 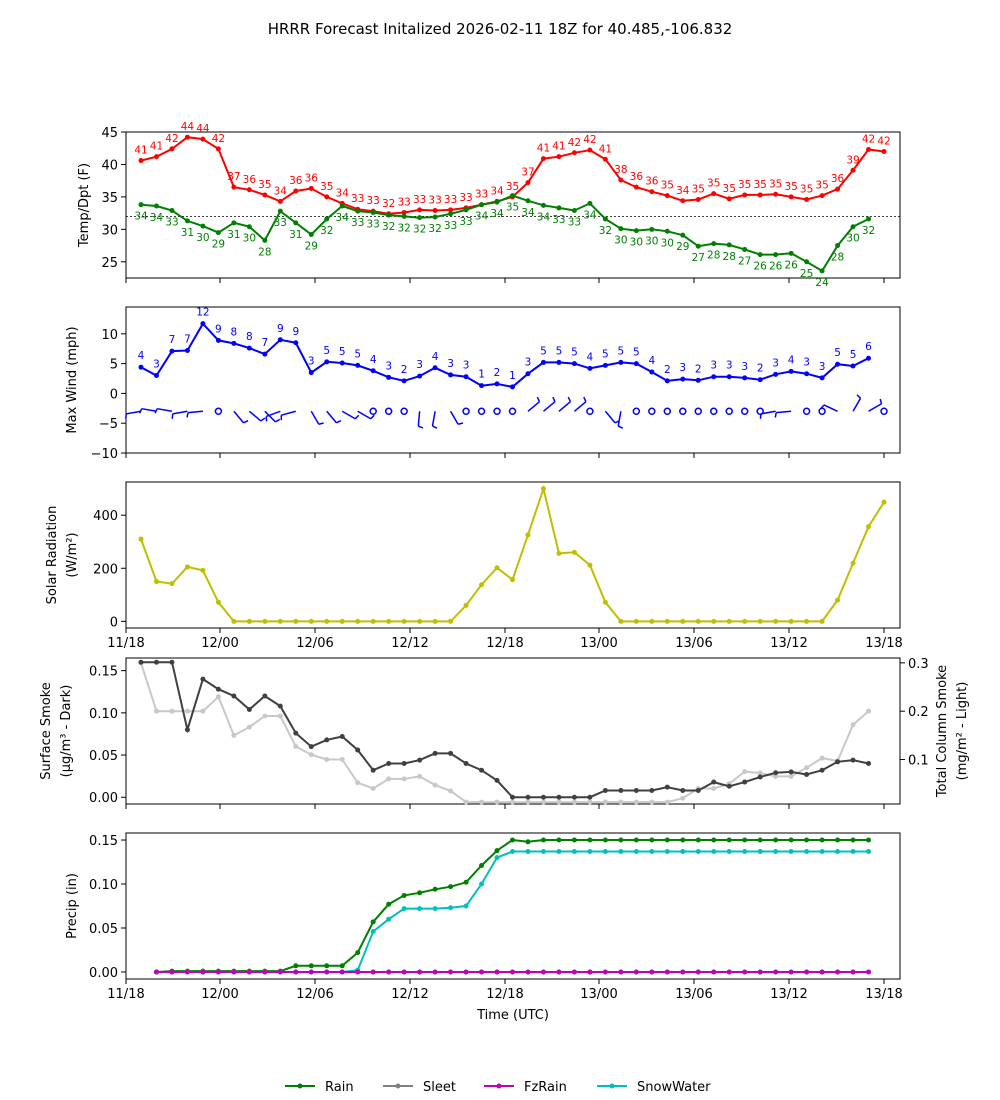 What do you see at coordinates (109, 133) in the screenshot?
I see `y-tick-label: 45` at bounding box center [109, 133].